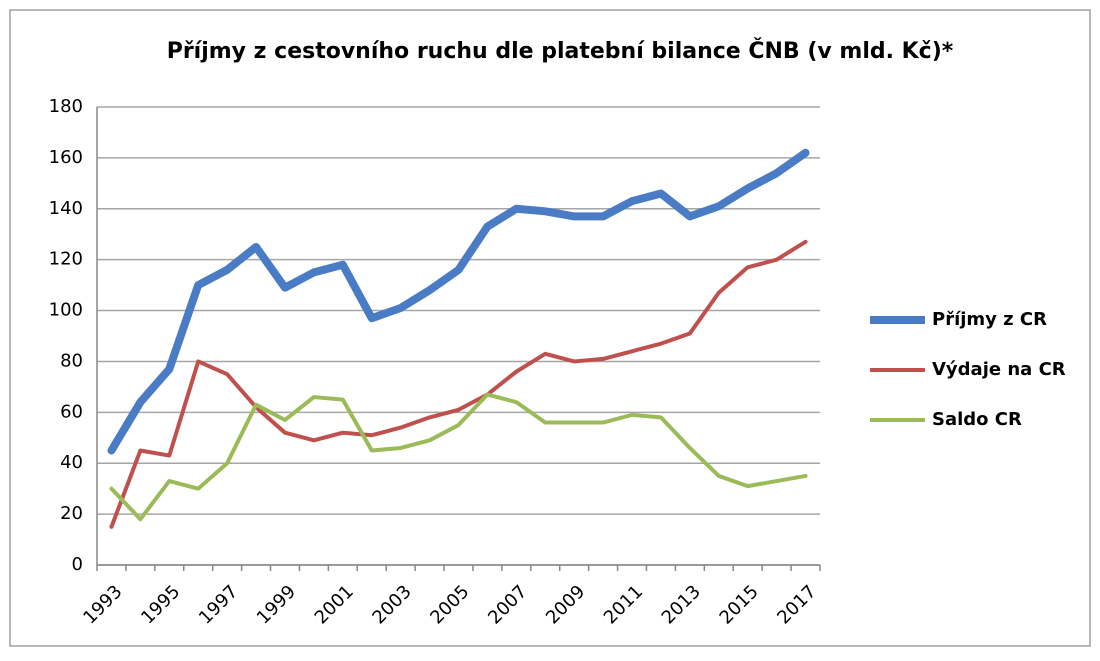 The width and height of the screenshot is (1100, 661). I want to click on legend-label: Saldo CR, so click(977, 419).